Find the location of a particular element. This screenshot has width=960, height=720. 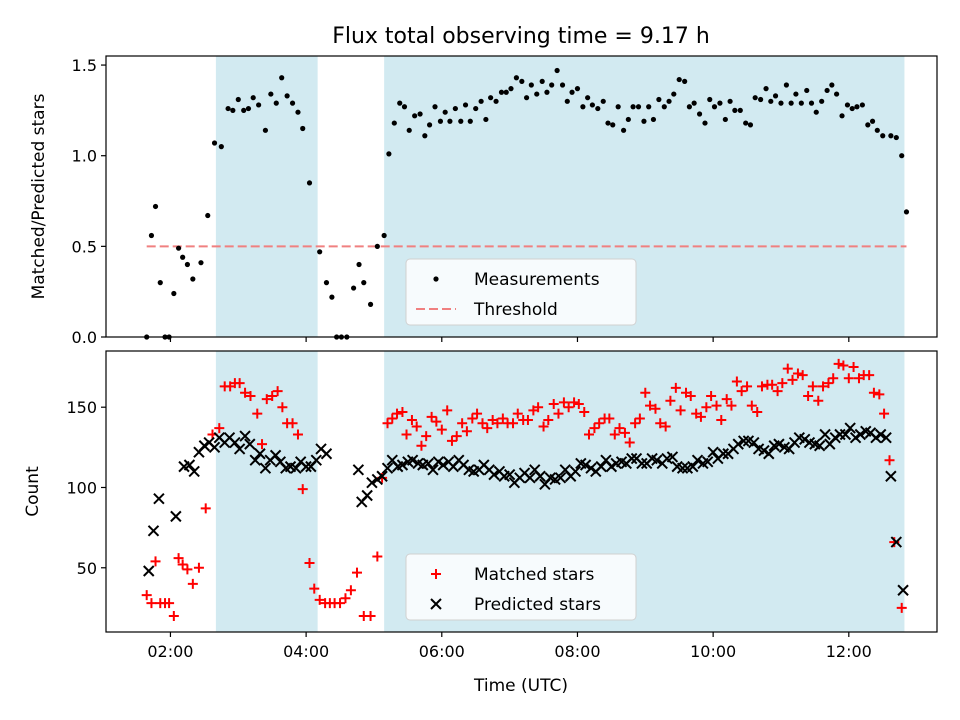

legend-box is located at coordinates (521, 587).